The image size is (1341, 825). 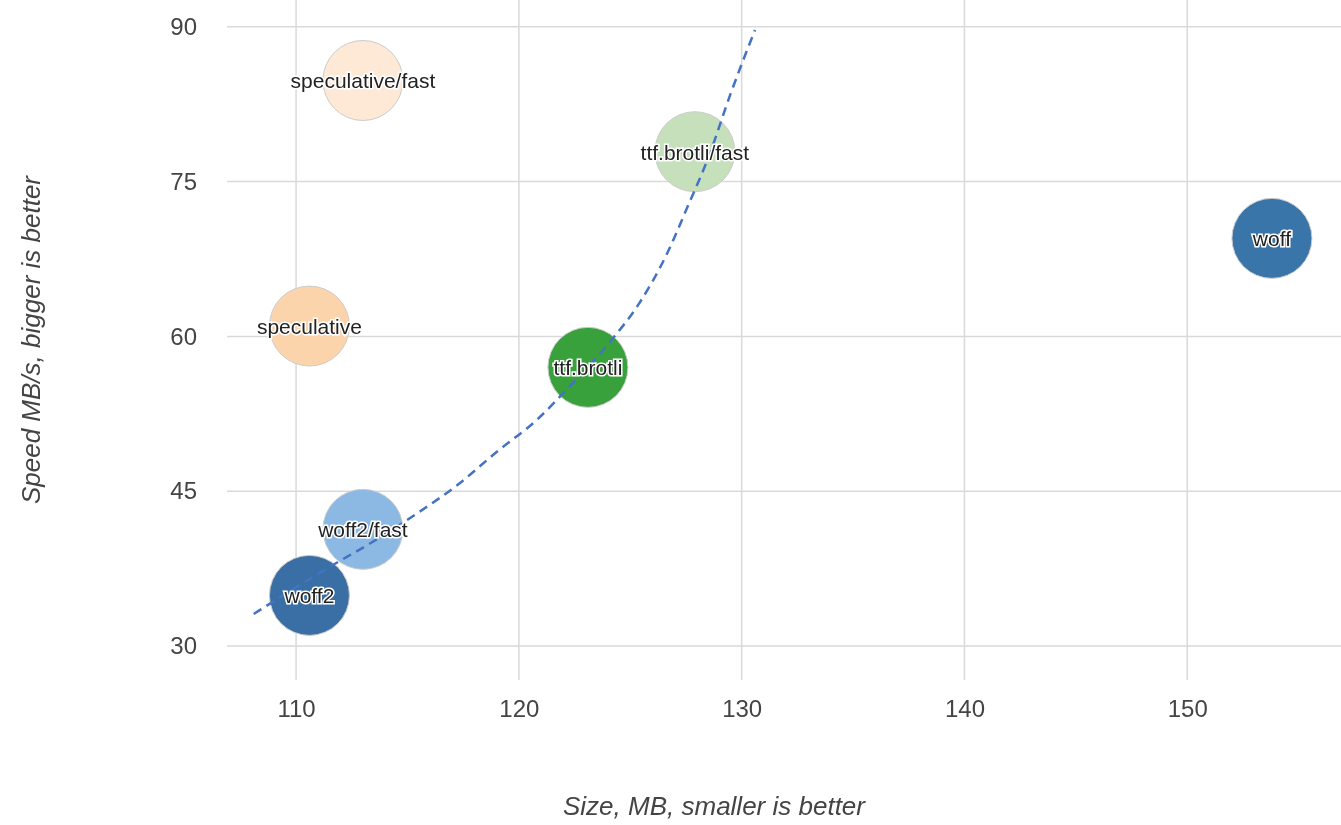 What do you see at coordinates (715, 806) in the screenshot?
I see `x-axis-title: Size, MB, smaller is better` at bounding box center [715, 806].